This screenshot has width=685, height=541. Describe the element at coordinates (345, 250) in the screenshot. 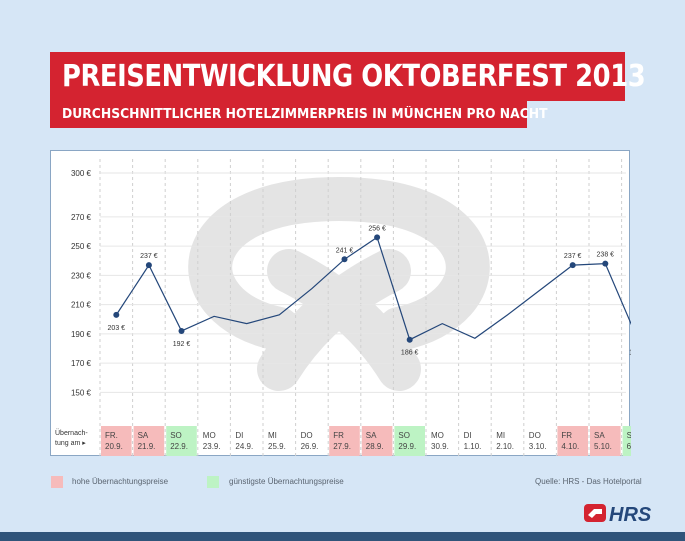

I see `price-data-label: 241 €` at that location.